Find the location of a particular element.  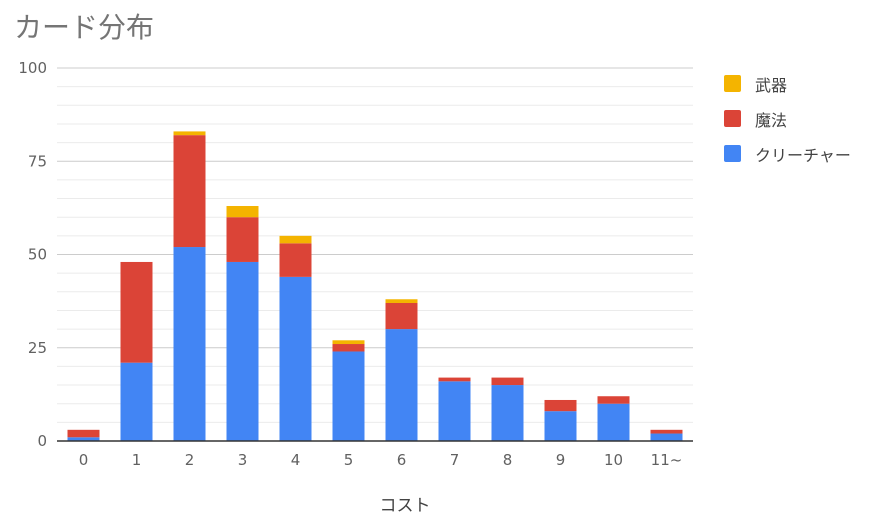

legend-label-spell: 魔法 is located at coordinates (771, 120).